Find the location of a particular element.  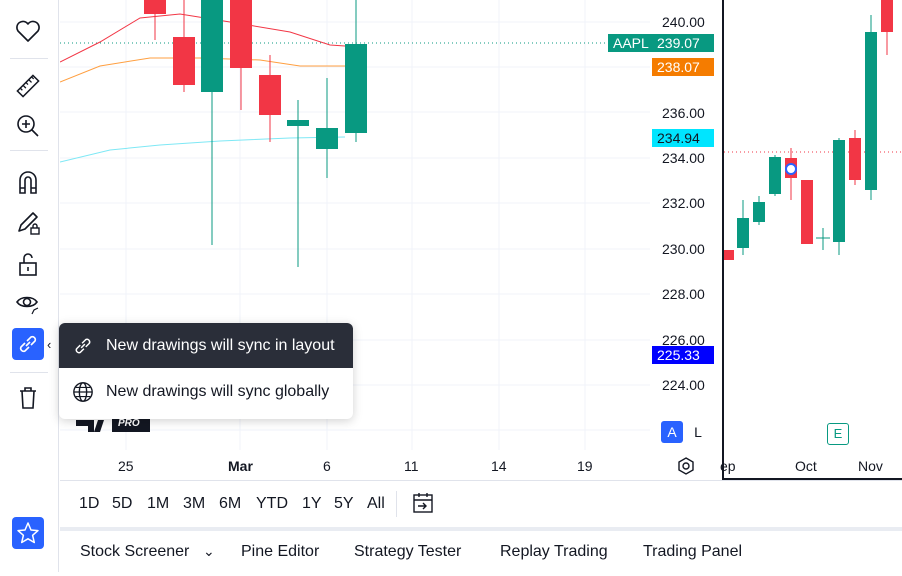

ma-cyan-line is located at coordinates (203, 149).